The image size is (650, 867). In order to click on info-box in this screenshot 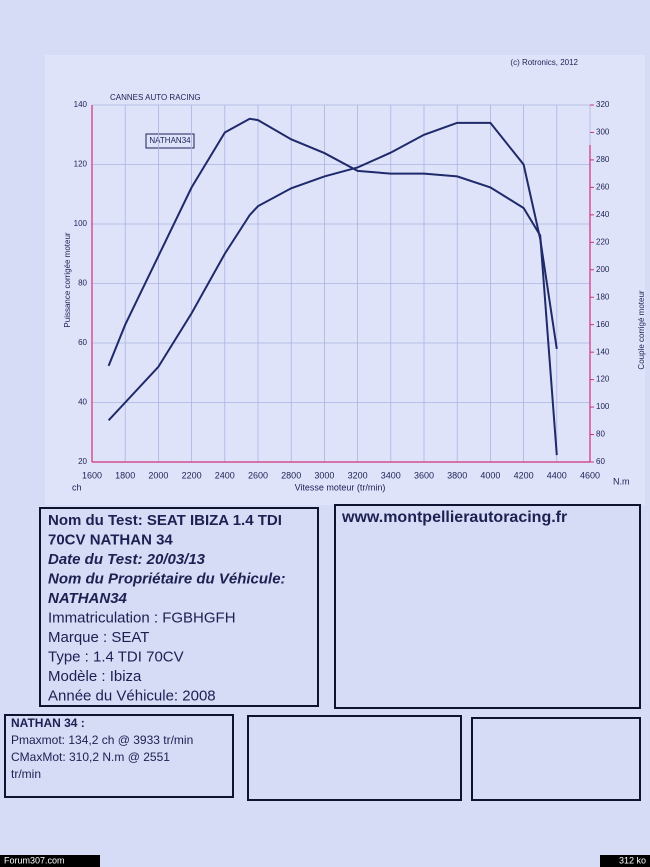, I will do `click(179, 607)`.